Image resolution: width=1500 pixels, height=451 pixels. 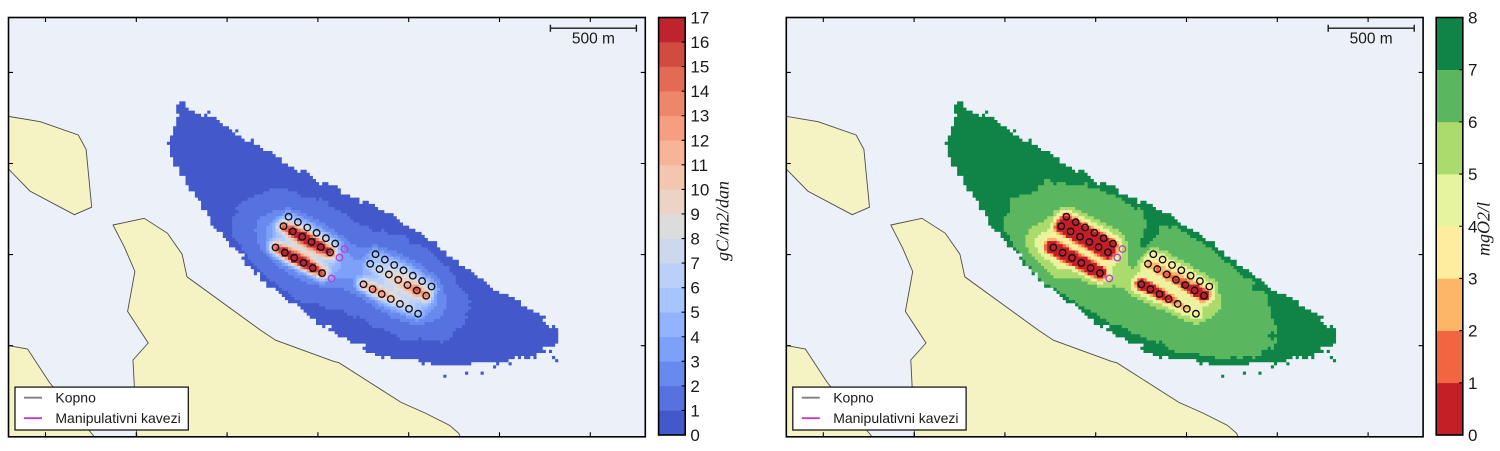 I want to click on svg-text: gC/m2/dan, so click(x=722, y=221).